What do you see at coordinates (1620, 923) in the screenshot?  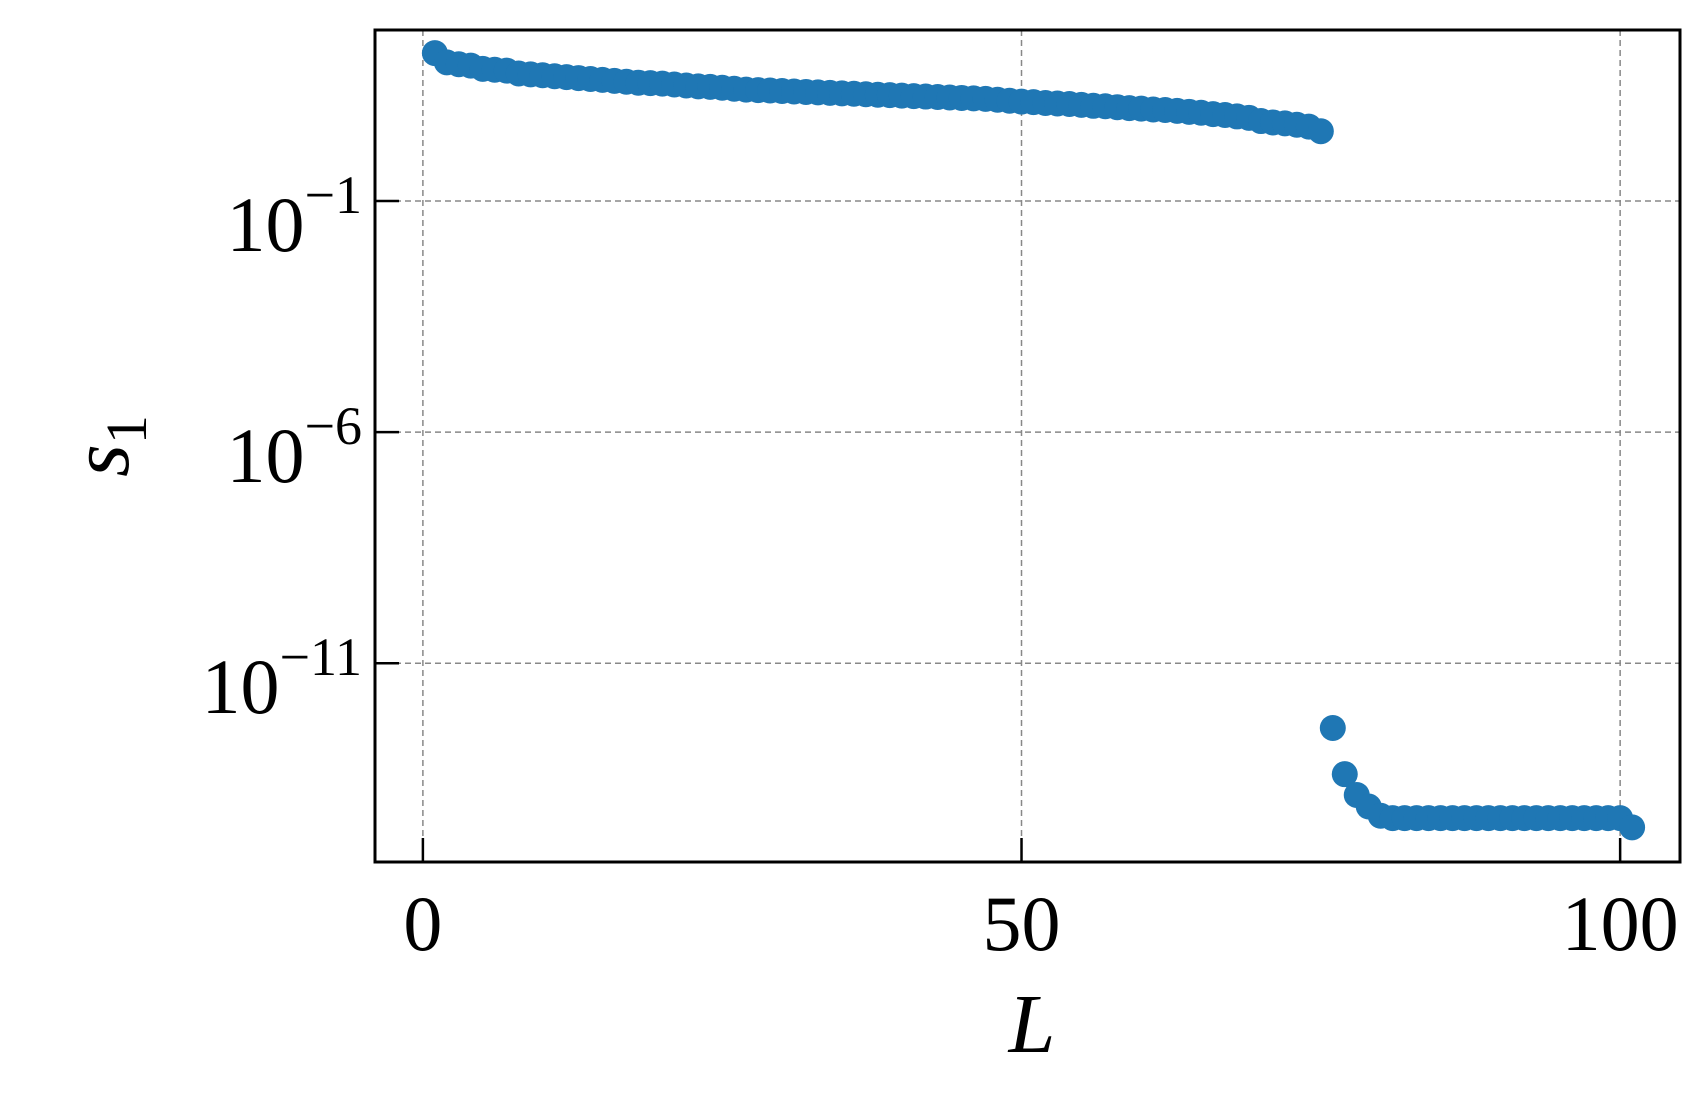 I see `x-tick-label: 100` at bounding box center [1620, 923].